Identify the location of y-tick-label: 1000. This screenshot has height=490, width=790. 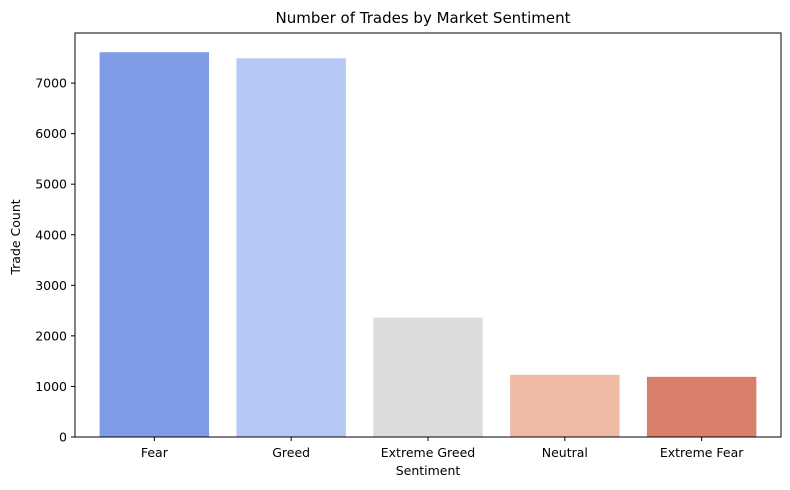
(51, 386).